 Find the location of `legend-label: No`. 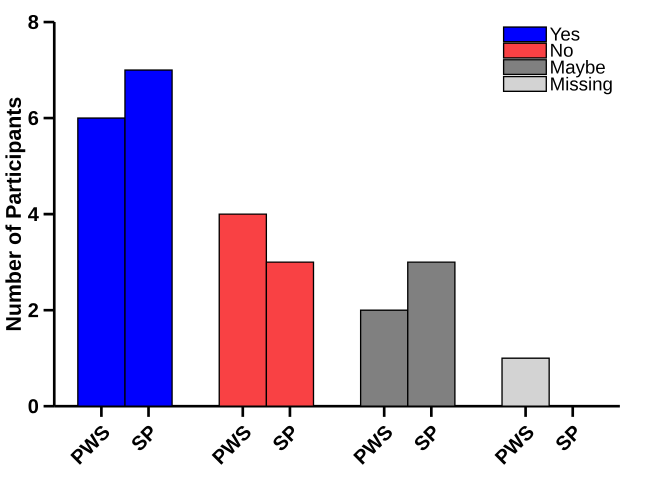

legend-label: No is located at coordinates (562, 50).